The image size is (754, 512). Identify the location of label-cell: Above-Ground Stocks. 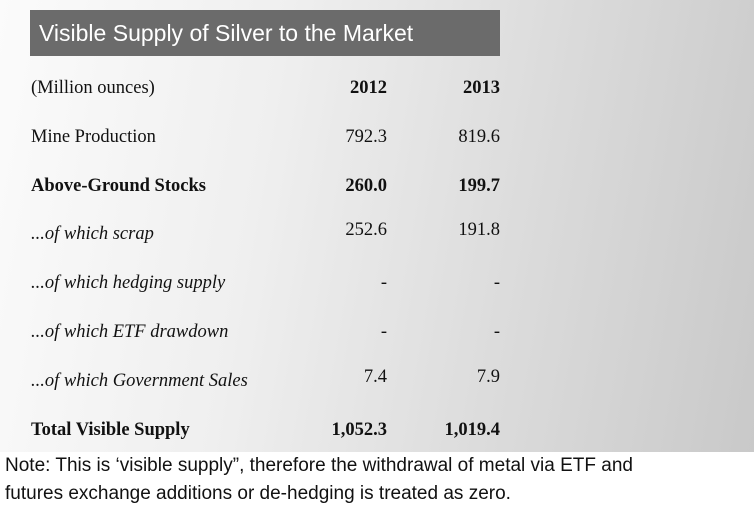
(118, 185).